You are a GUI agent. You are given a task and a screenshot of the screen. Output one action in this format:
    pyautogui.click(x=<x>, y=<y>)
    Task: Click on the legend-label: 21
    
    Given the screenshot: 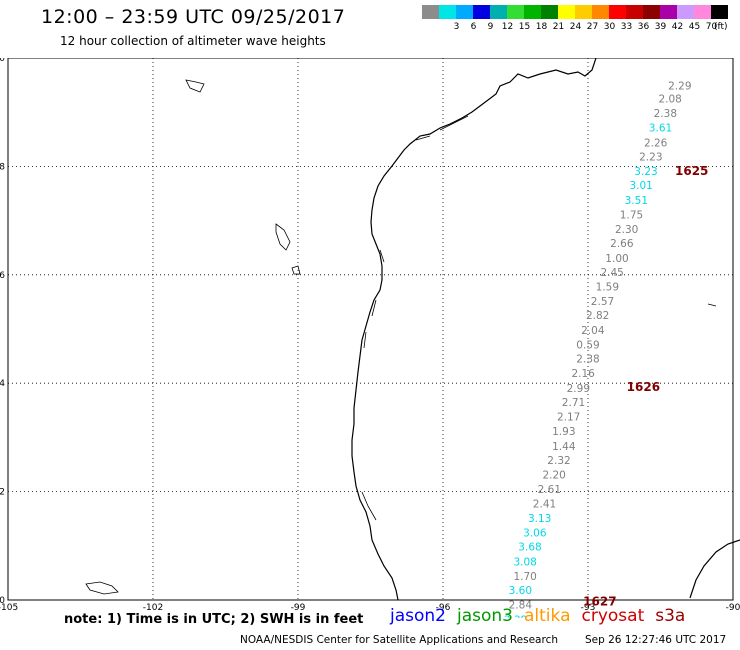 What is the action you would take?
    pyautogui.click(x=558, y=27)
    